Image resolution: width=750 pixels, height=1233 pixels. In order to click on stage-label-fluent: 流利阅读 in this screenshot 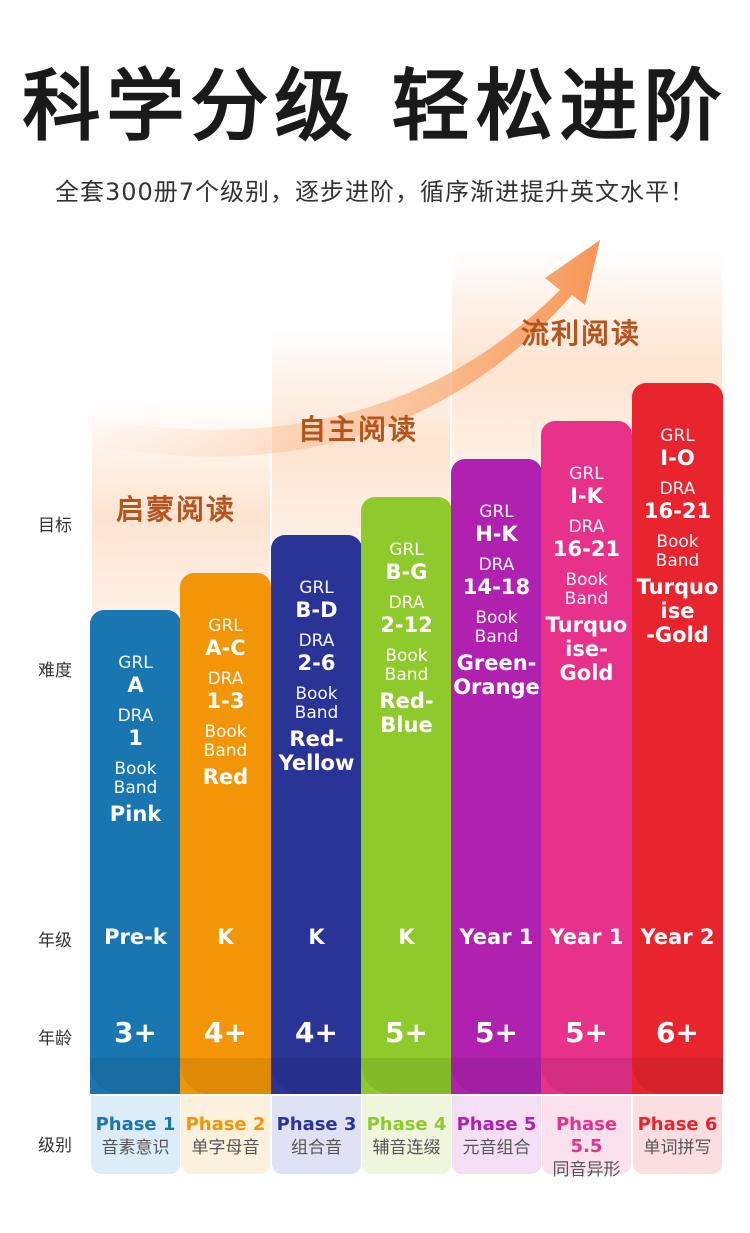, I will do `click(581, 333)`.